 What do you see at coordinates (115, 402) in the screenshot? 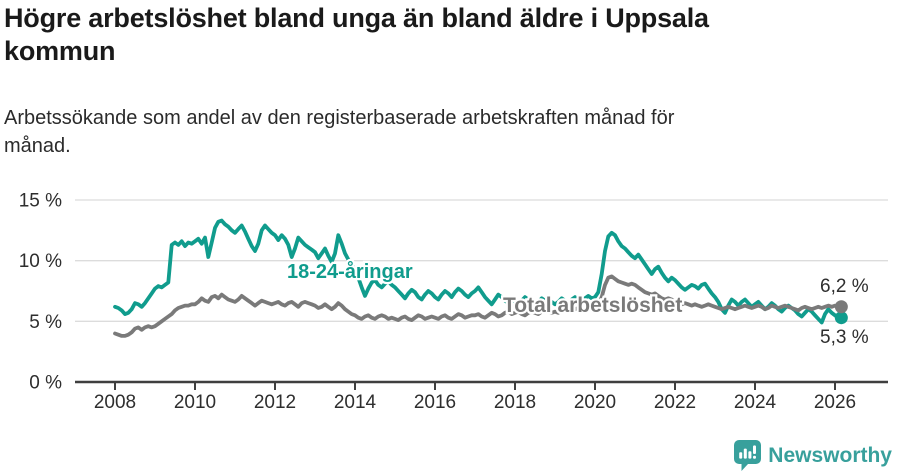
I see `x-axis-tick-label: 2008` at bounding box center [115, 402].